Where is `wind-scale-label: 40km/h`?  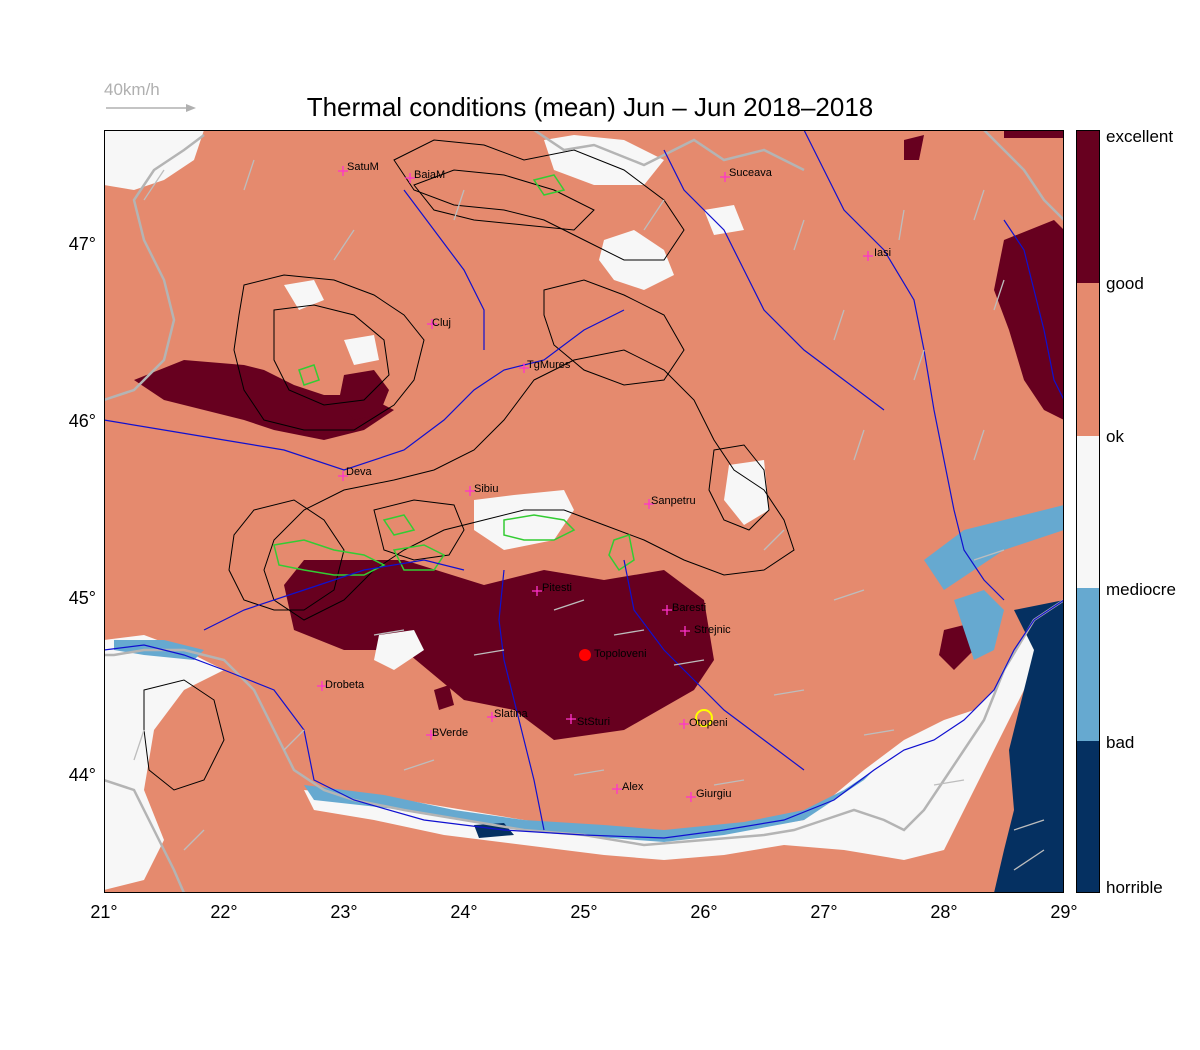 wind-scale-label: 40km/h is located at coordinates (132, 89).